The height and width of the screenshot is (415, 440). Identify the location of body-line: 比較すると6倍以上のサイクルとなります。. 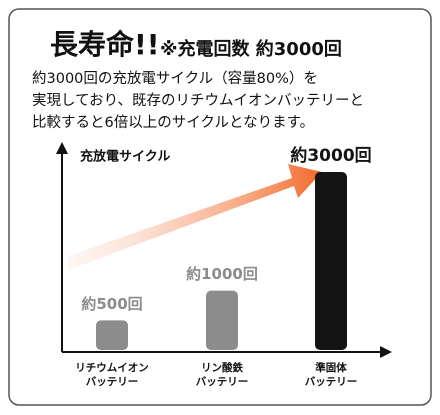
(173, 122).